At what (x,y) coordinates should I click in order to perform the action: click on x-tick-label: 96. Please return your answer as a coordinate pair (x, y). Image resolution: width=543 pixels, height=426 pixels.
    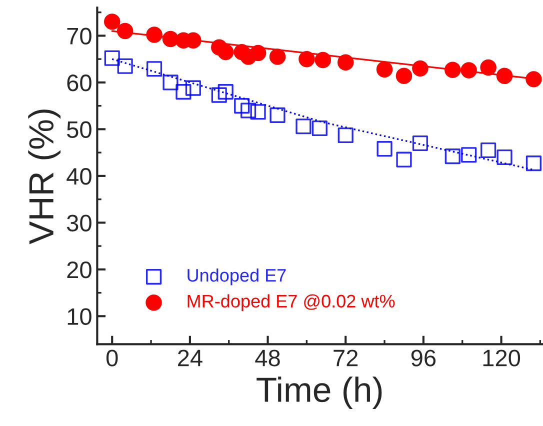
    Looking at the image, I should click on (423, 358).